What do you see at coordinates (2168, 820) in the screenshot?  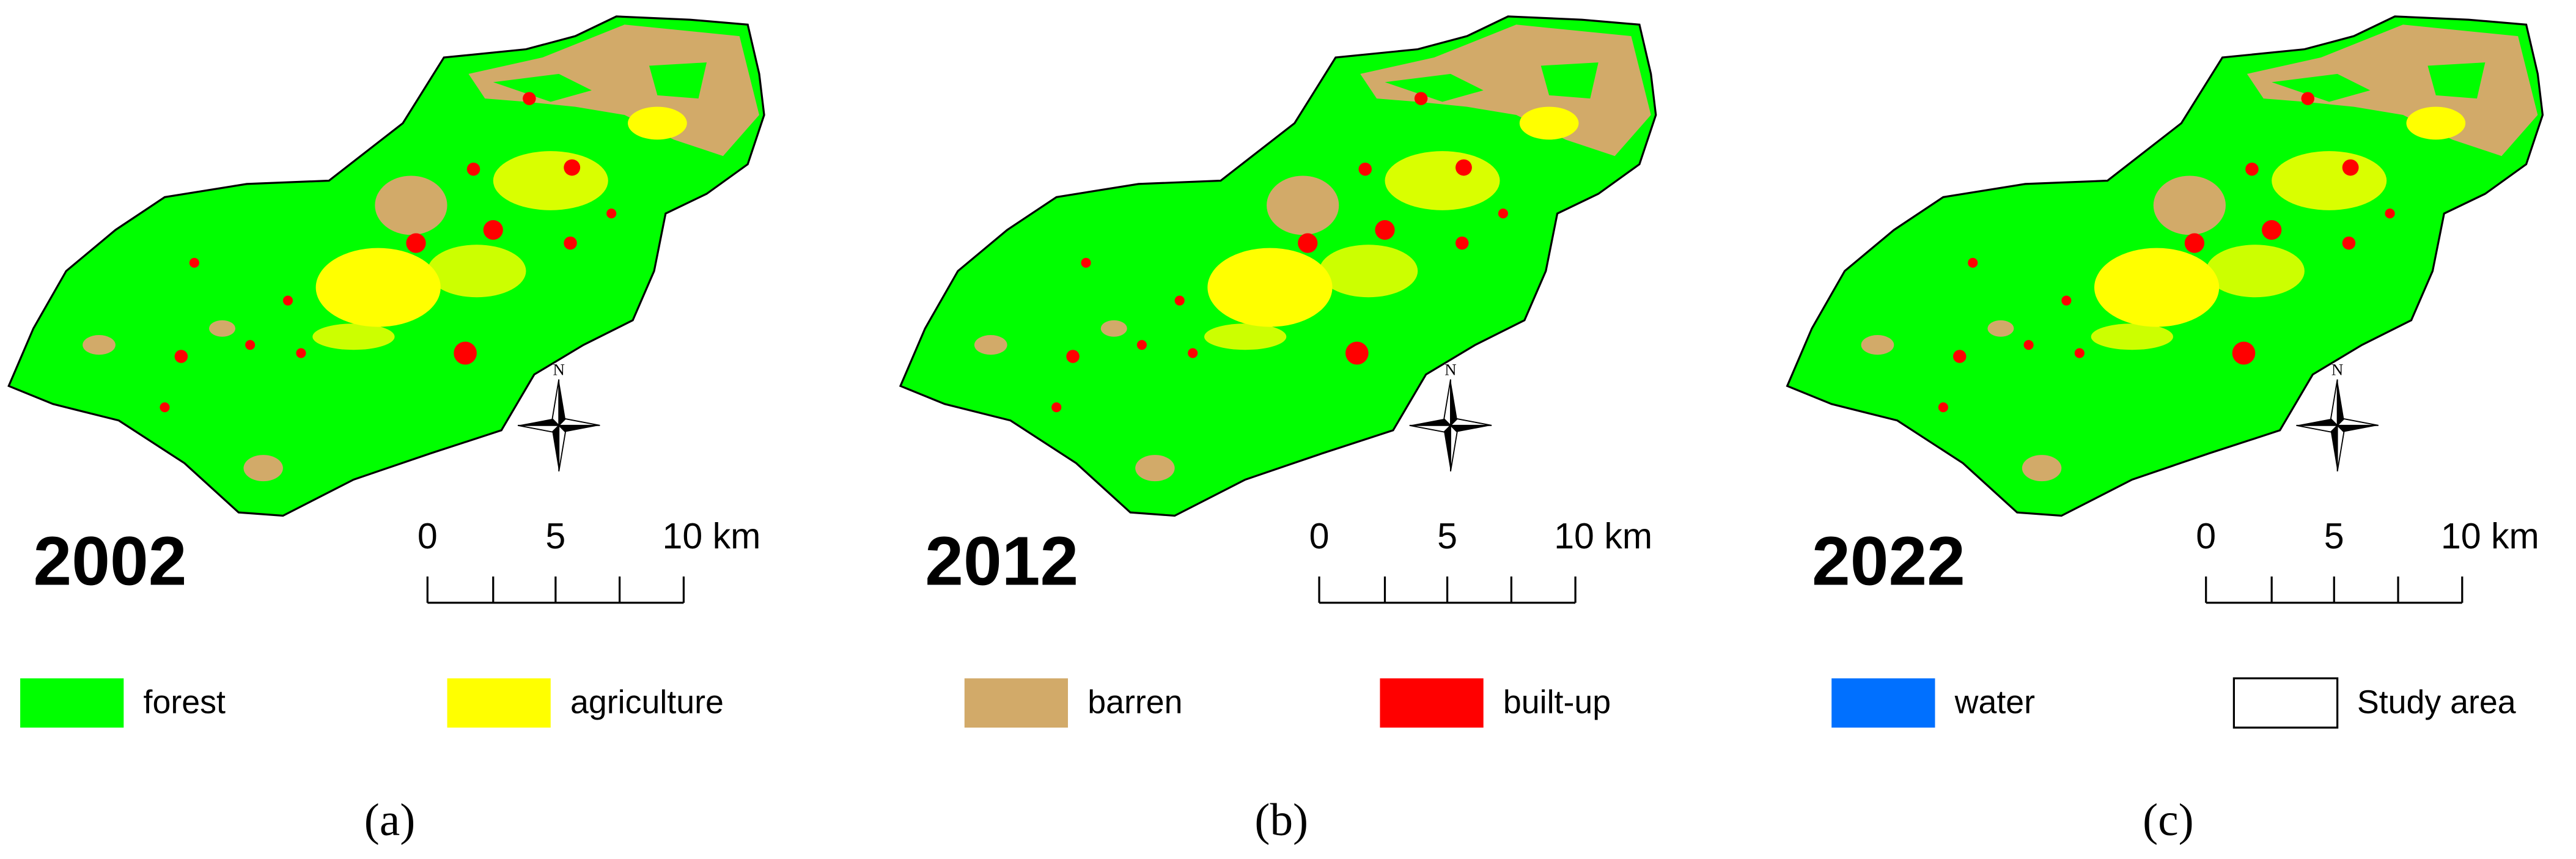 I see `caption: (c)` at bounding box center [2168, 820].